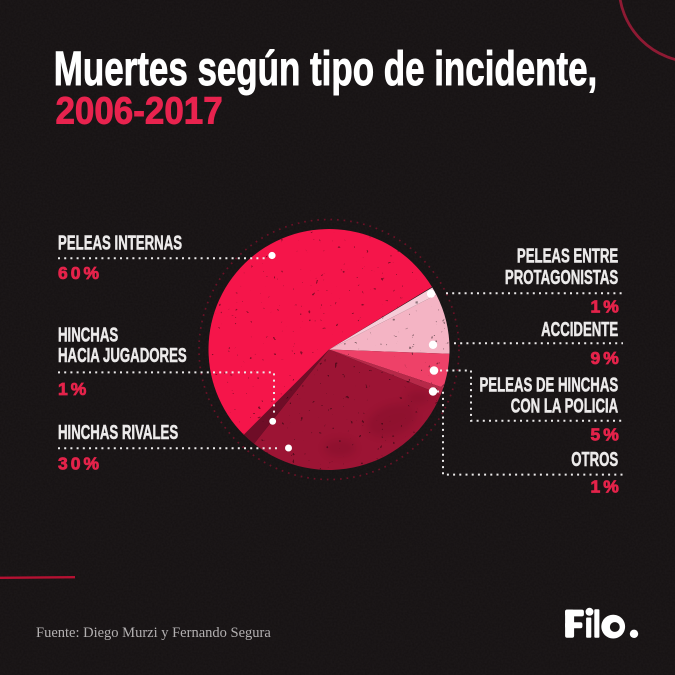 The height and width of the screenshot is (675, 675). Describe the element at coordinates (153, 633) in the screenshot. I see `svg-text:Fuente: Diego Murzi y Fernando: Fuente: Diego Murzi y Fernando Segura` at that location.